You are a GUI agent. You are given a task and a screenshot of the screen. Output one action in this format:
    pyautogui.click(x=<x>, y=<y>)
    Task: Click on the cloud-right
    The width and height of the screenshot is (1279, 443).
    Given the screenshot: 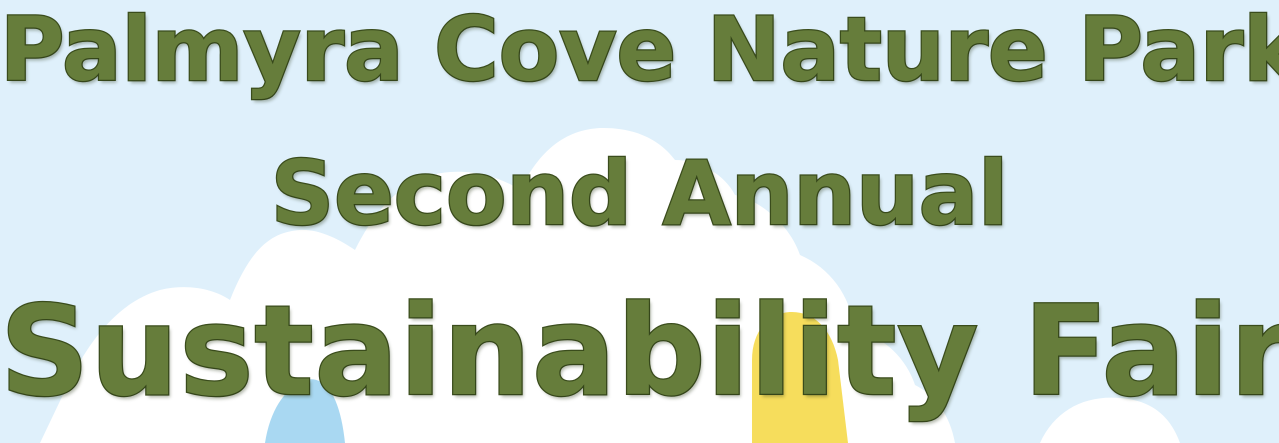 What is the action you would take?
    pyautogui.click(x=1110, y=420)
    